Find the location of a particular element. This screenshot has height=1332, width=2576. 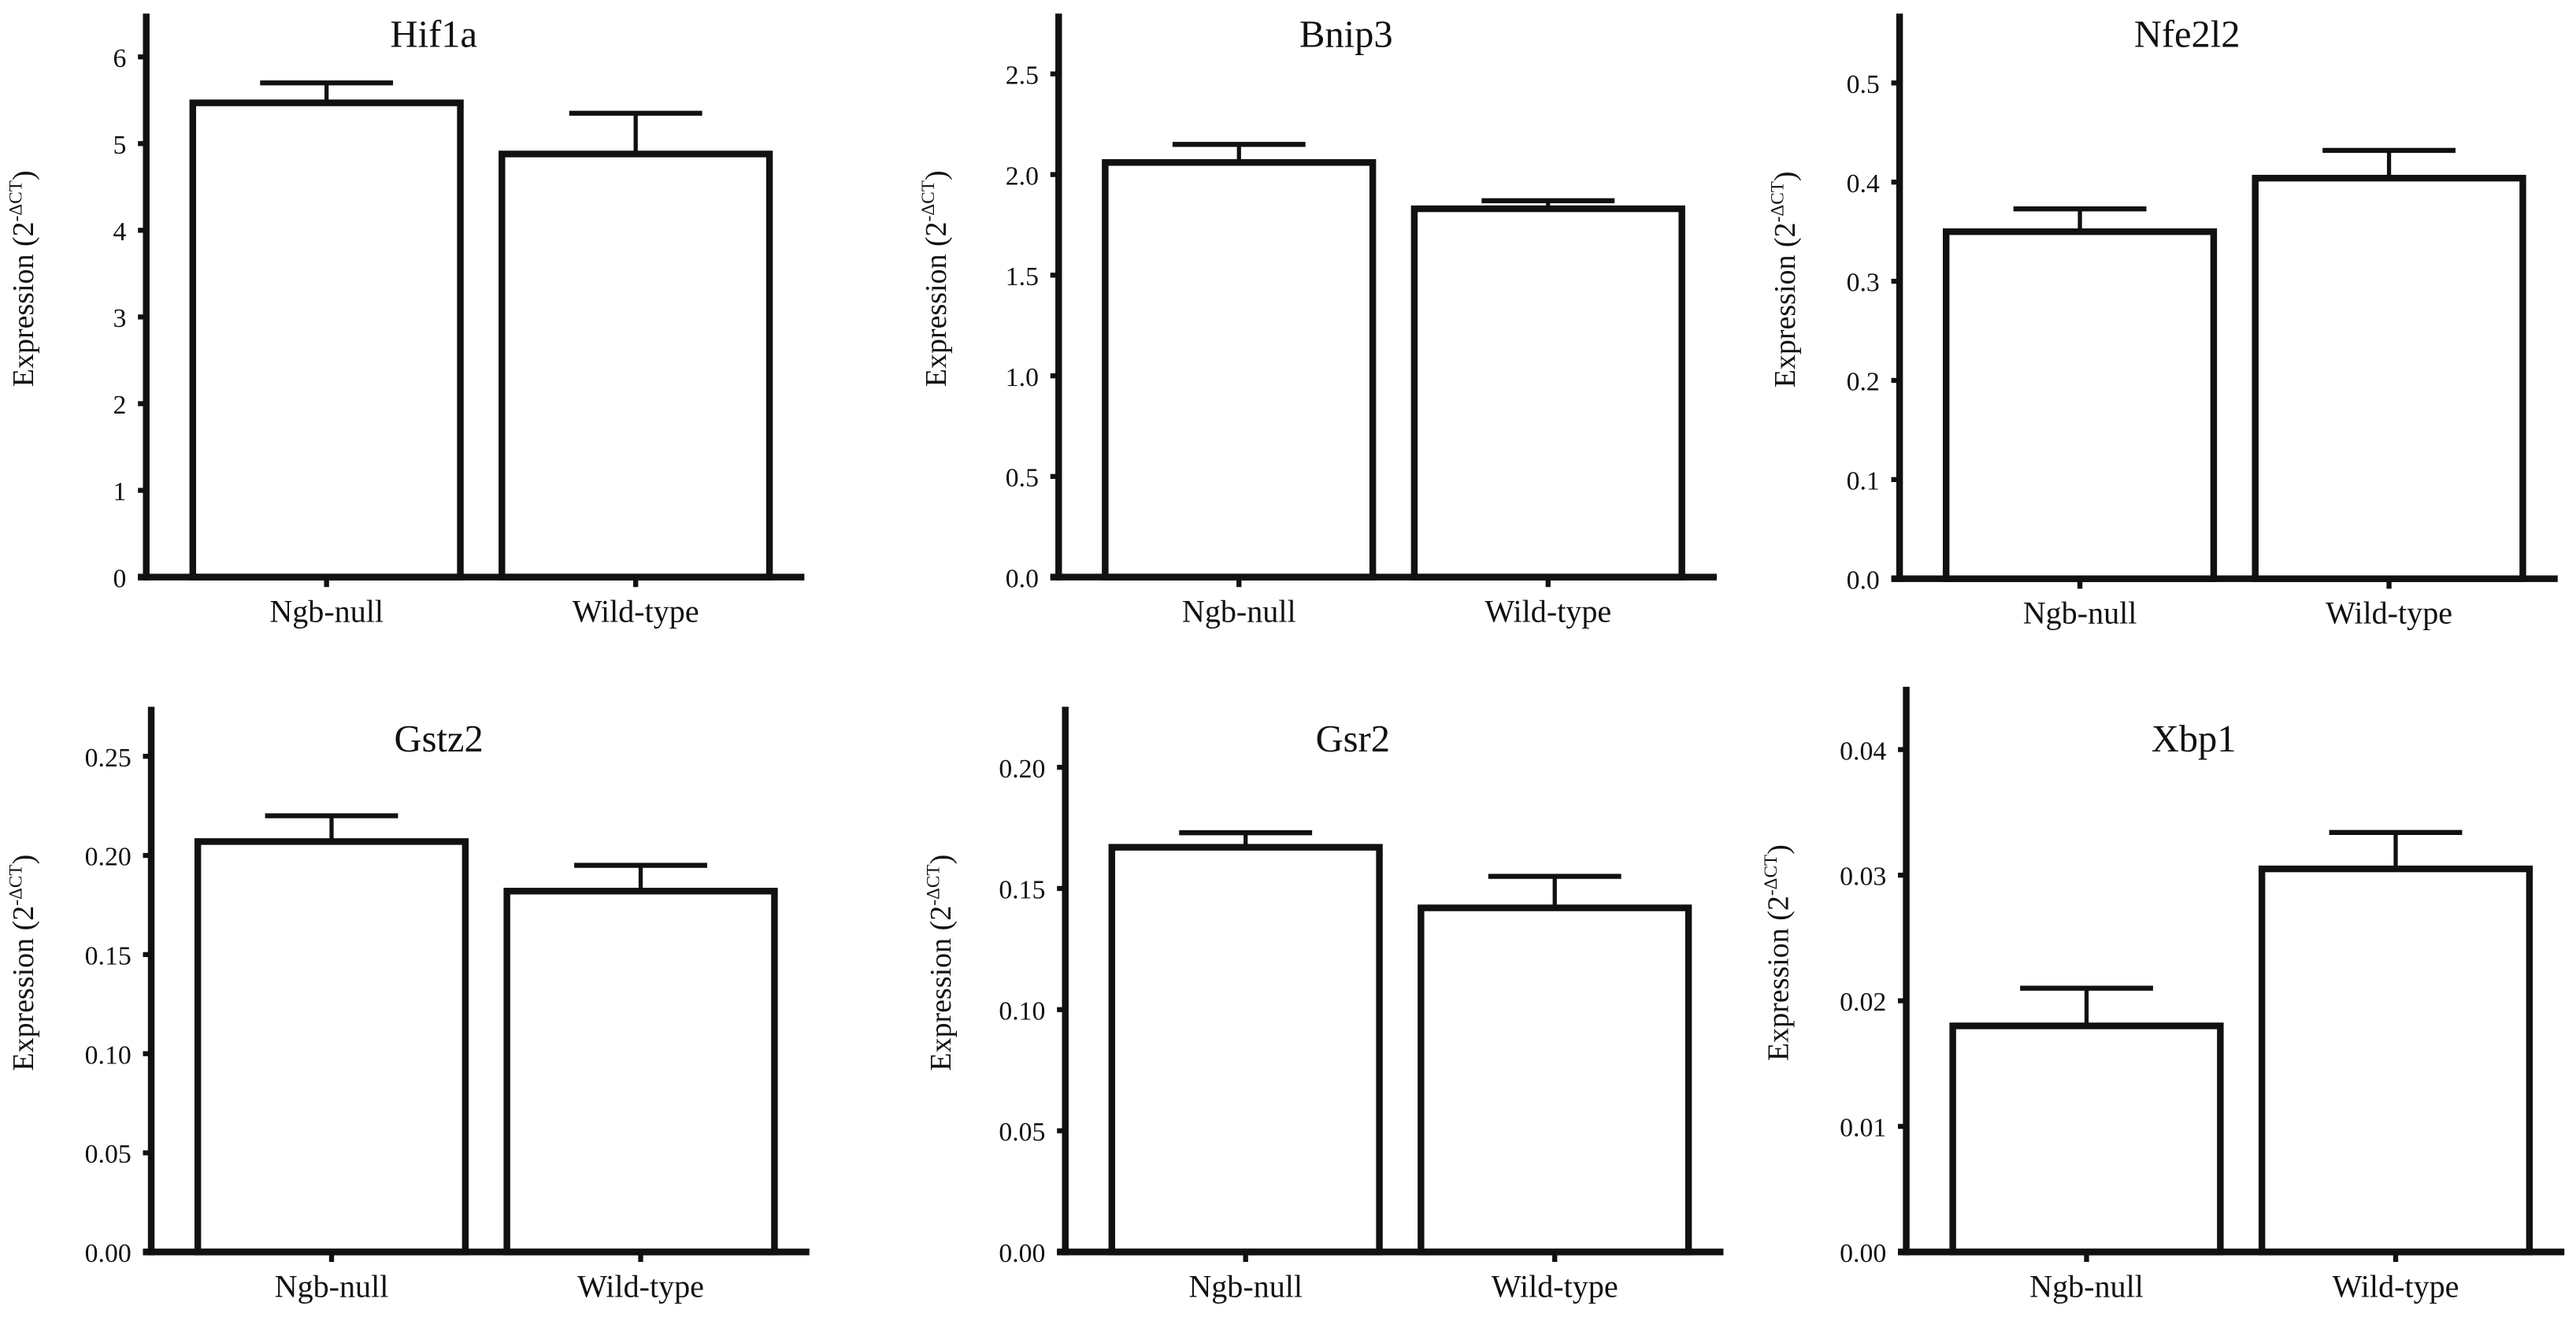

chart-title: Gsr2 is located at coordinates (1353, 739).